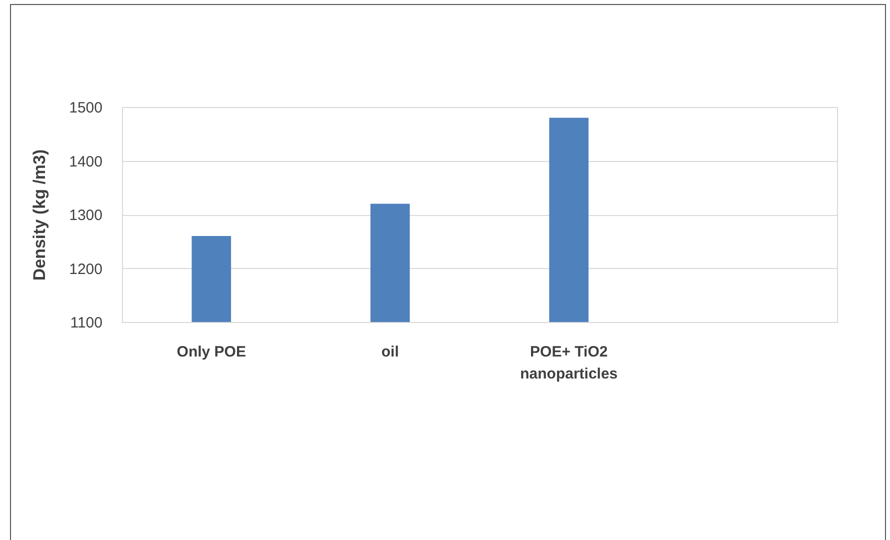 The image size is (890, 540). Describe the element at coordinates (85, 269) in the screenshot. I see `y-tick-label: 1200` at that location.